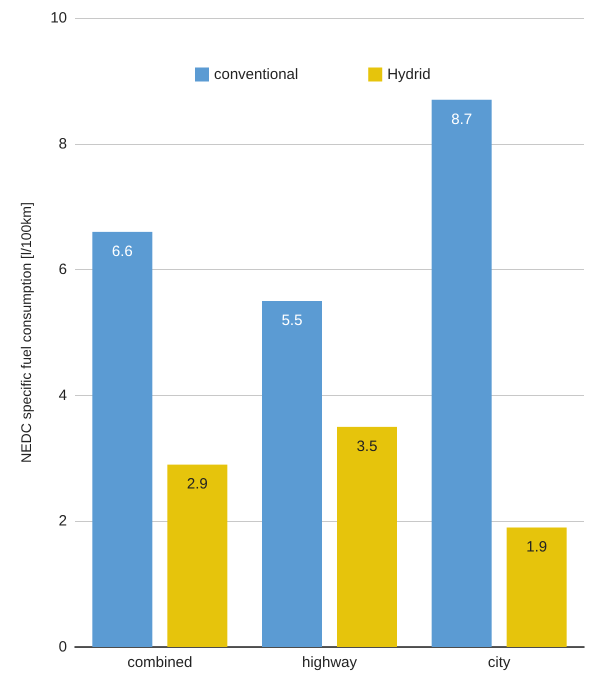  What do you see at coordinates (62, 143) in the screenshot?
I see `y-tick-label: 8` at bounding box center [62, 143].